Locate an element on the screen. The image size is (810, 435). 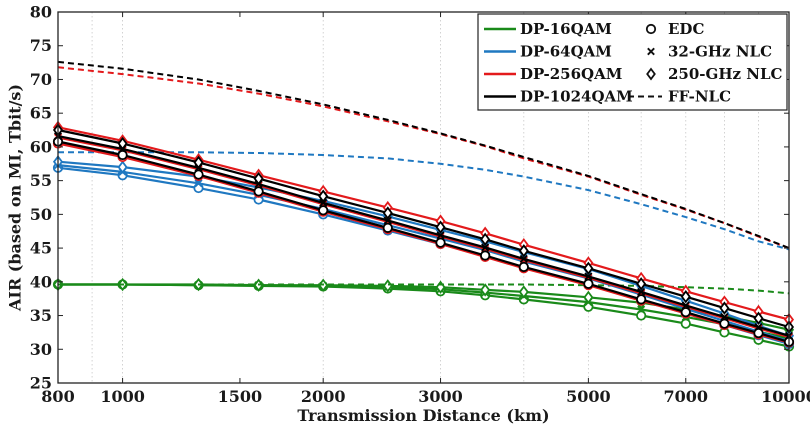
legend-box is located at coordinates (632, 62).